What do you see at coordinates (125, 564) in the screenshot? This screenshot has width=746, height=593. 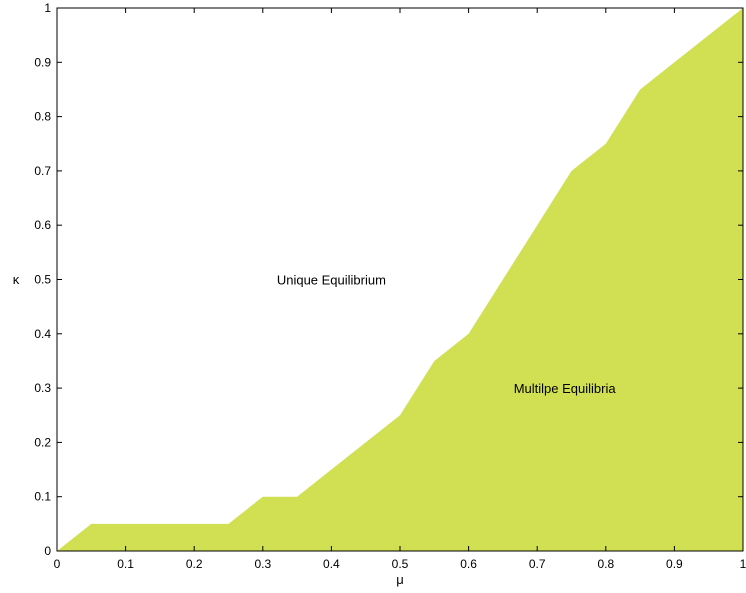 I see `x-tick-label: 0.1` at bounding box center [125, 564].